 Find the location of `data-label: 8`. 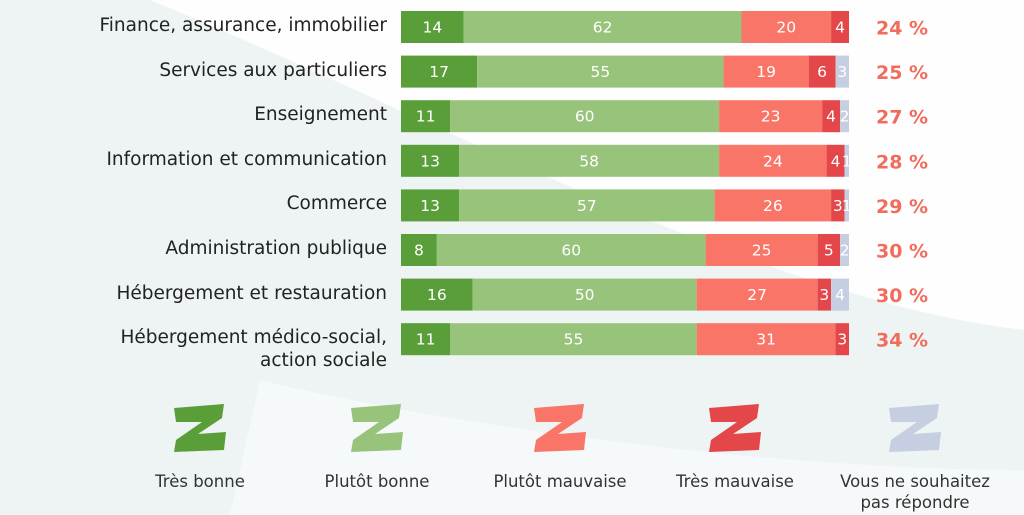

data-label: 8 is located at coordinates (419, 251).